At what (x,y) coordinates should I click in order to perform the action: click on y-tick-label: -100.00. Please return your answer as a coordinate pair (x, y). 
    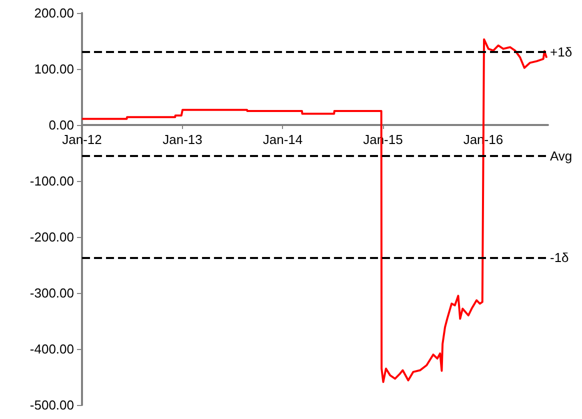
    Looking at the image, I should click on (52, 181).